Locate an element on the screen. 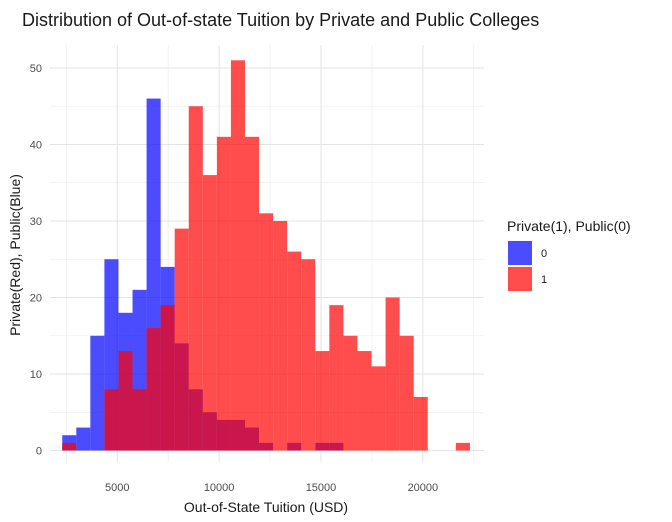  x-tick-label-1: 10000 is located at coordinates (219, 488).